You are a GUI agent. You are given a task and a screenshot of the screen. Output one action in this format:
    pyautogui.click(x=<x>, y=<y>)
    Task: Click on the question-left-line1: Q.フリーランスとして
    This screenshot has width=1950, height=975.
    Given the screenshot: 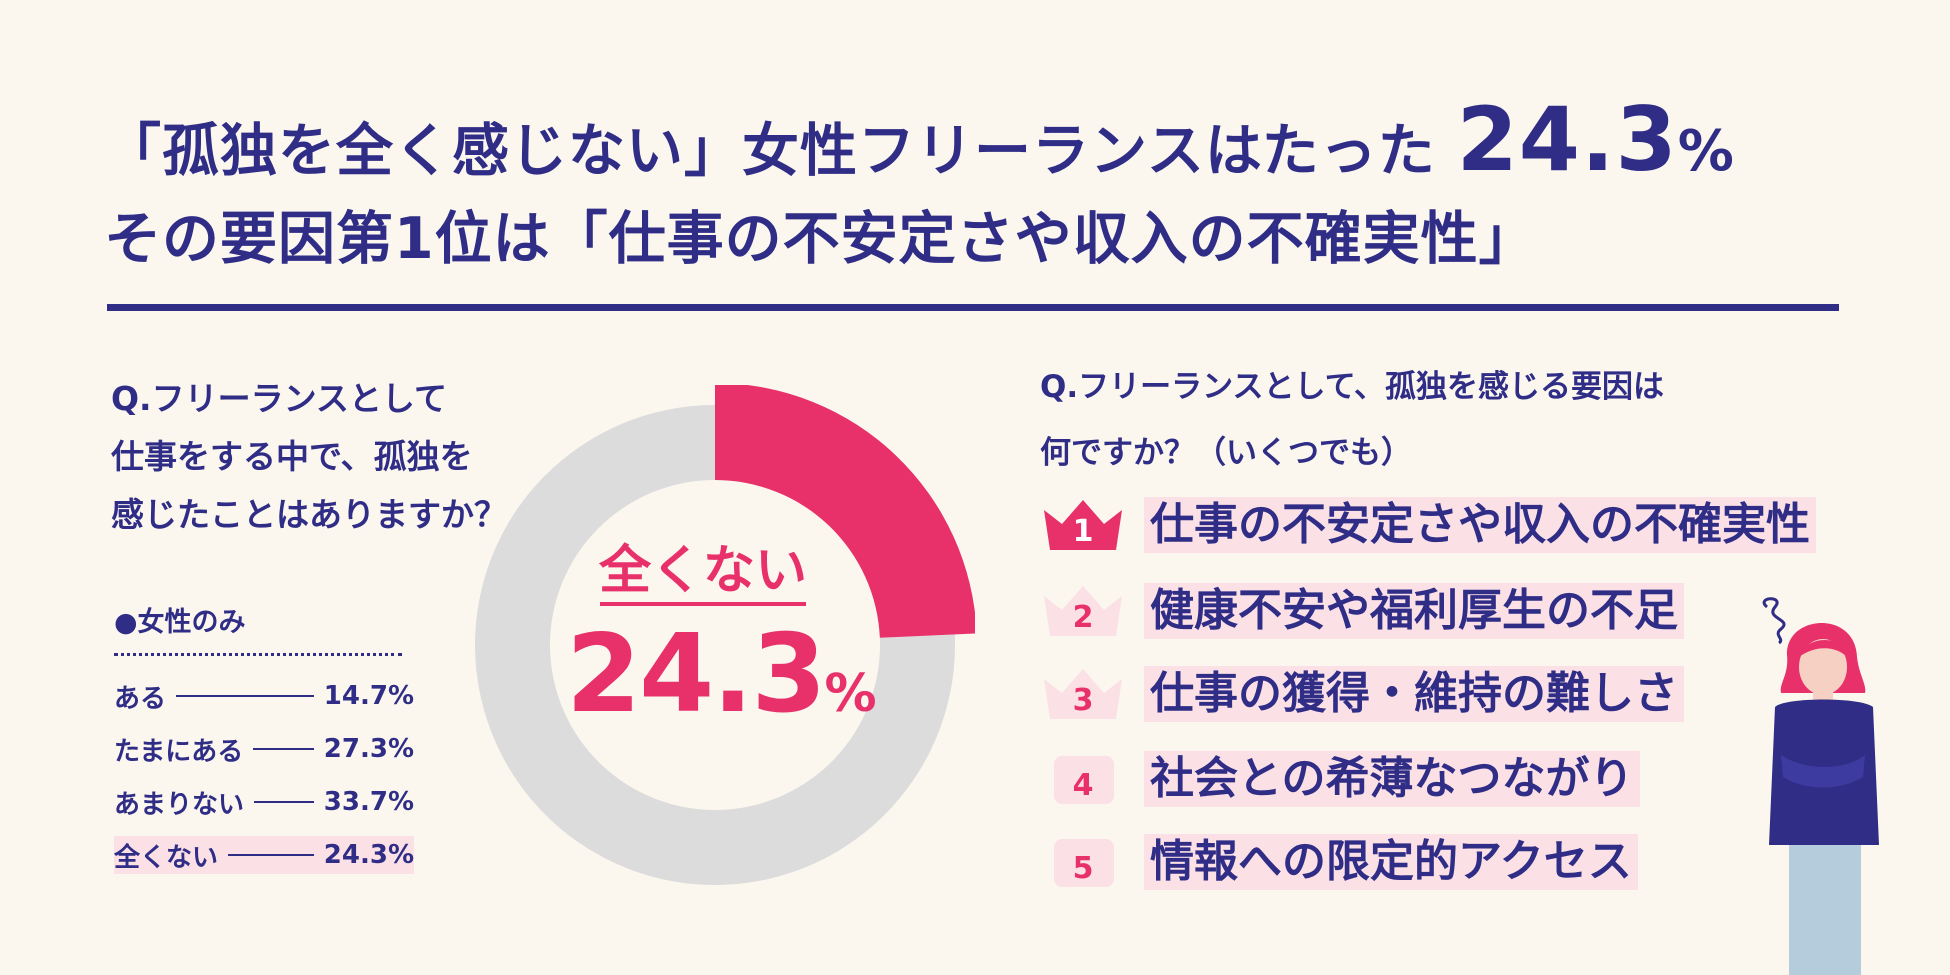 What is the action you would take?
    pyautogui.click(x=279, y=398)
    